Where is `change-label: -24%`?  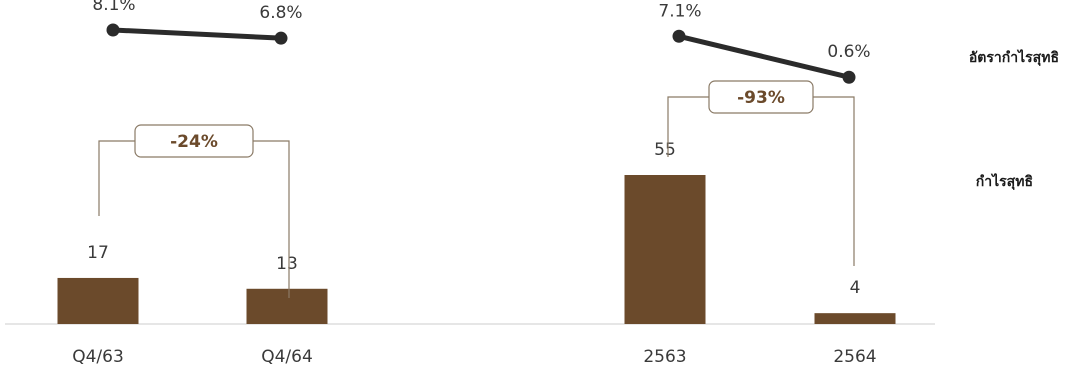
change-label: -24% is located at coordinates (194, 142).